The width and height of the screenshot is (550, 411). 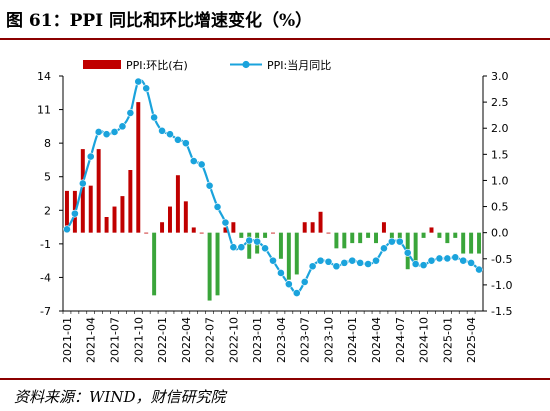 I want to click on left-tick-label: -1, so click(x=45, y=244).